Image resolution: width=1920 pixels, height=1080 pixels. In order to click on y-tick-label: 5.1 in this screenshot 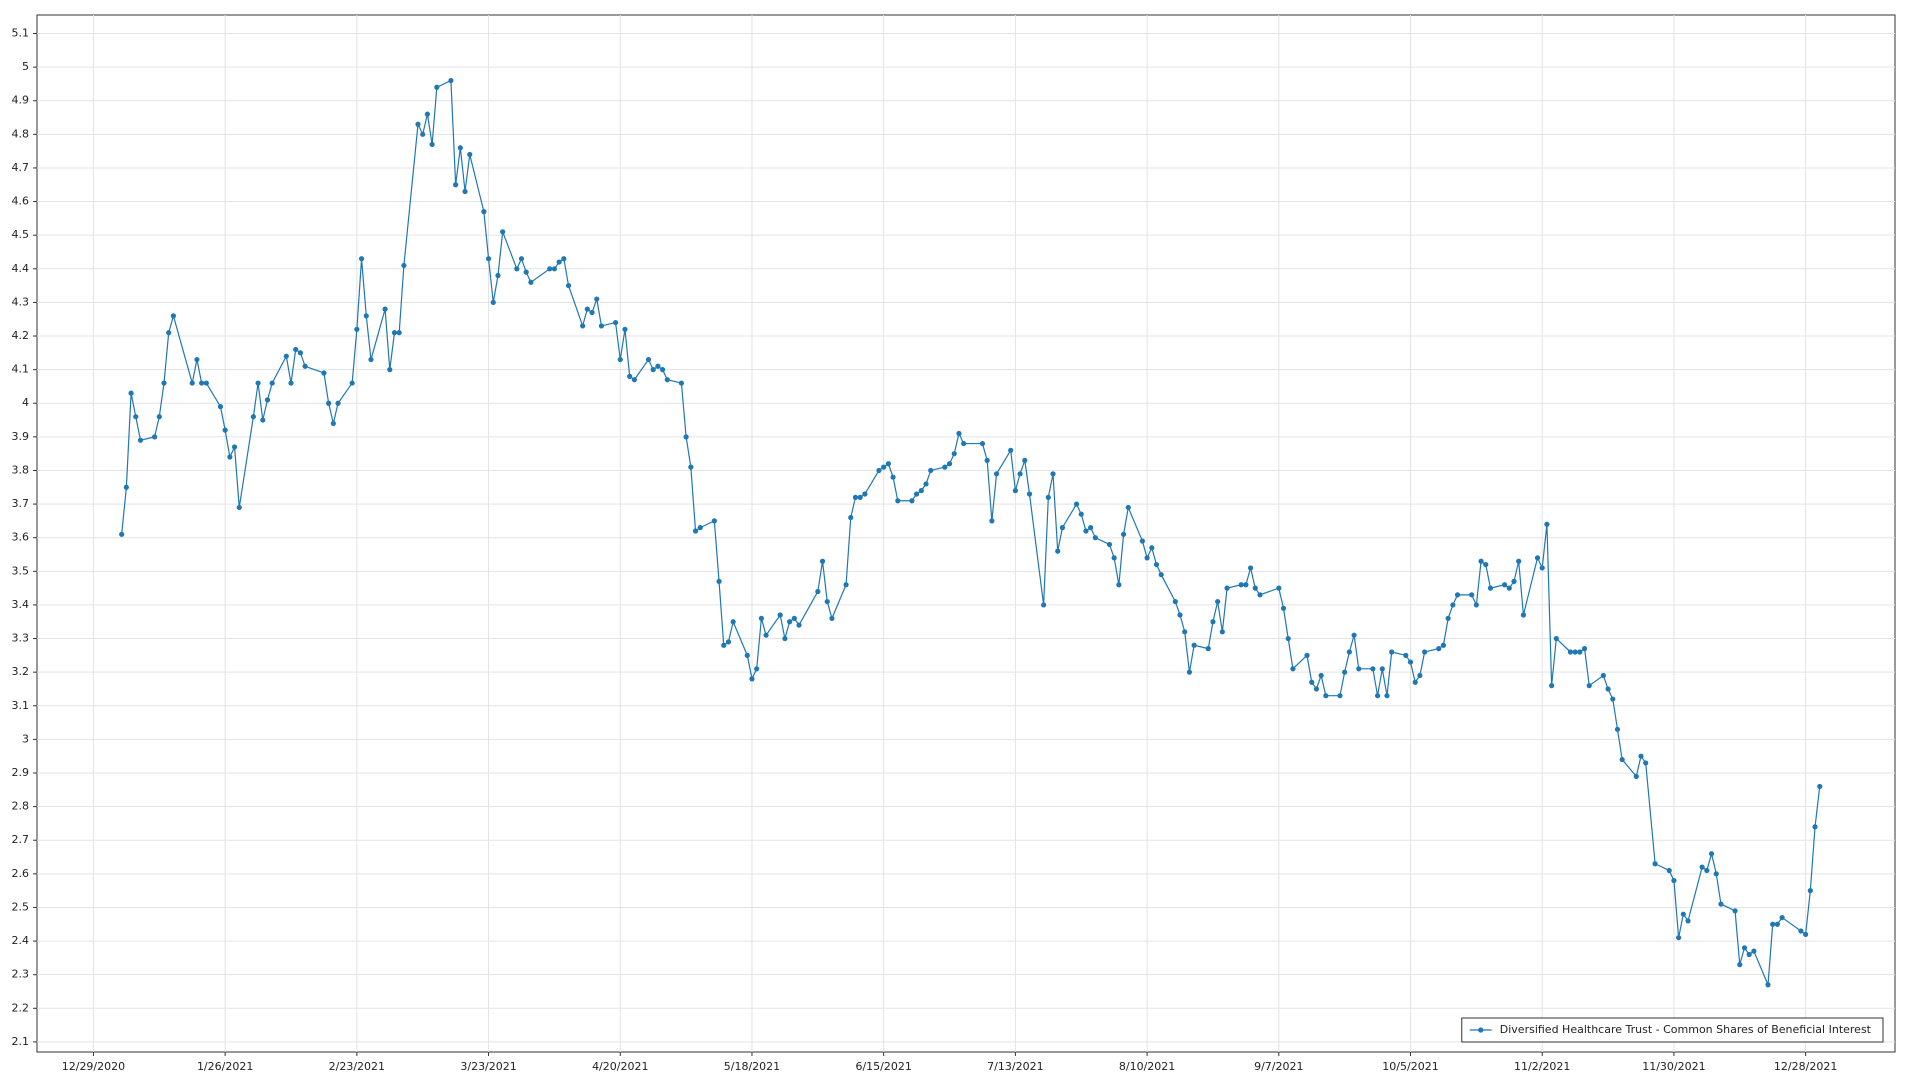, I will do `click(21, 32)`.